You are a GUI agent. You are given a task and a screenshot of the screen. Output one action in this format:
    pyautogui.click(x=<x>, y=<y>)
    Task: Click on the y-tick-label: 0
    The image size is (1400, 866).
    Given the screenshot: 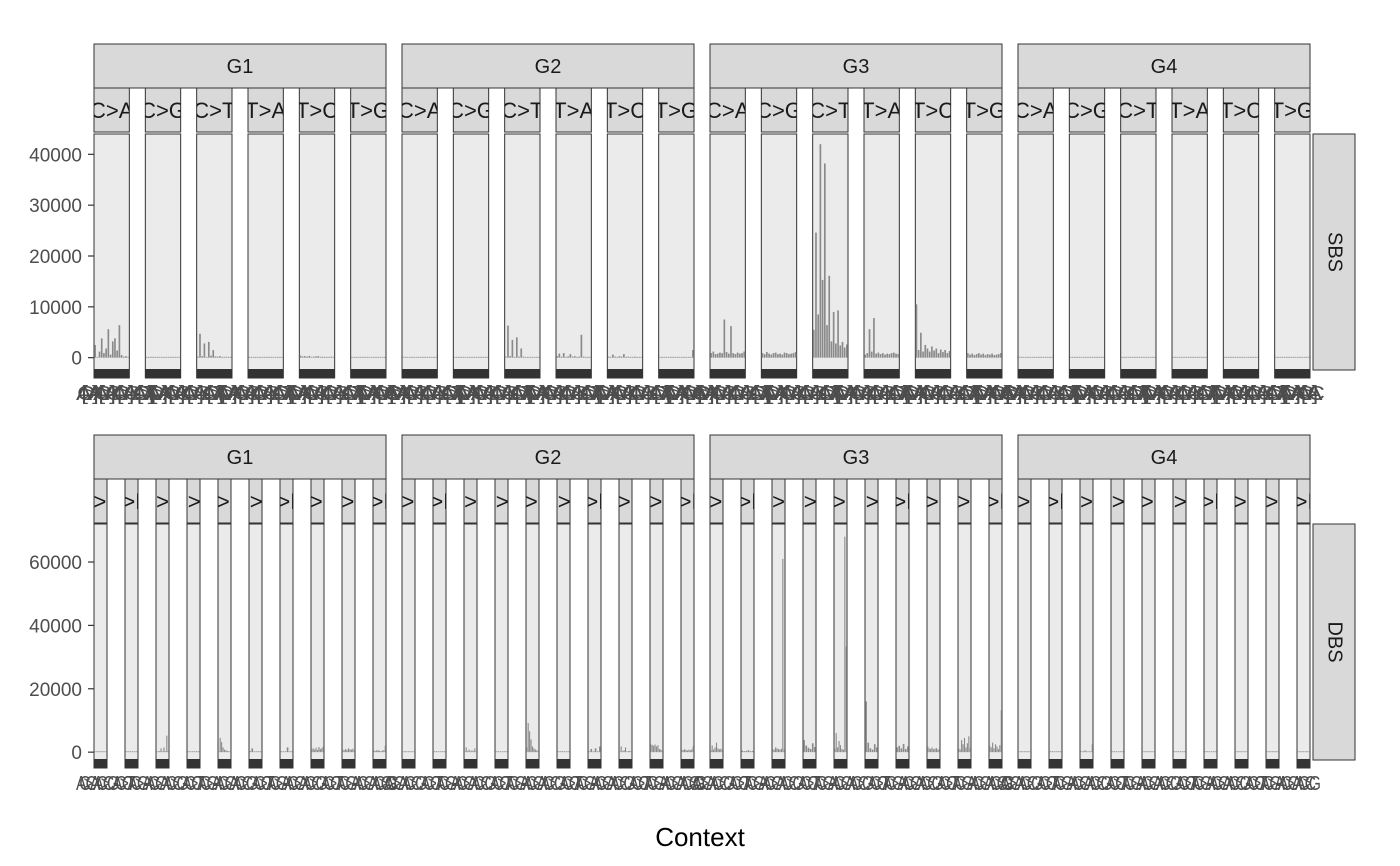 What is the action you would take?
    pyautogui.click(x=76, y=753)
    